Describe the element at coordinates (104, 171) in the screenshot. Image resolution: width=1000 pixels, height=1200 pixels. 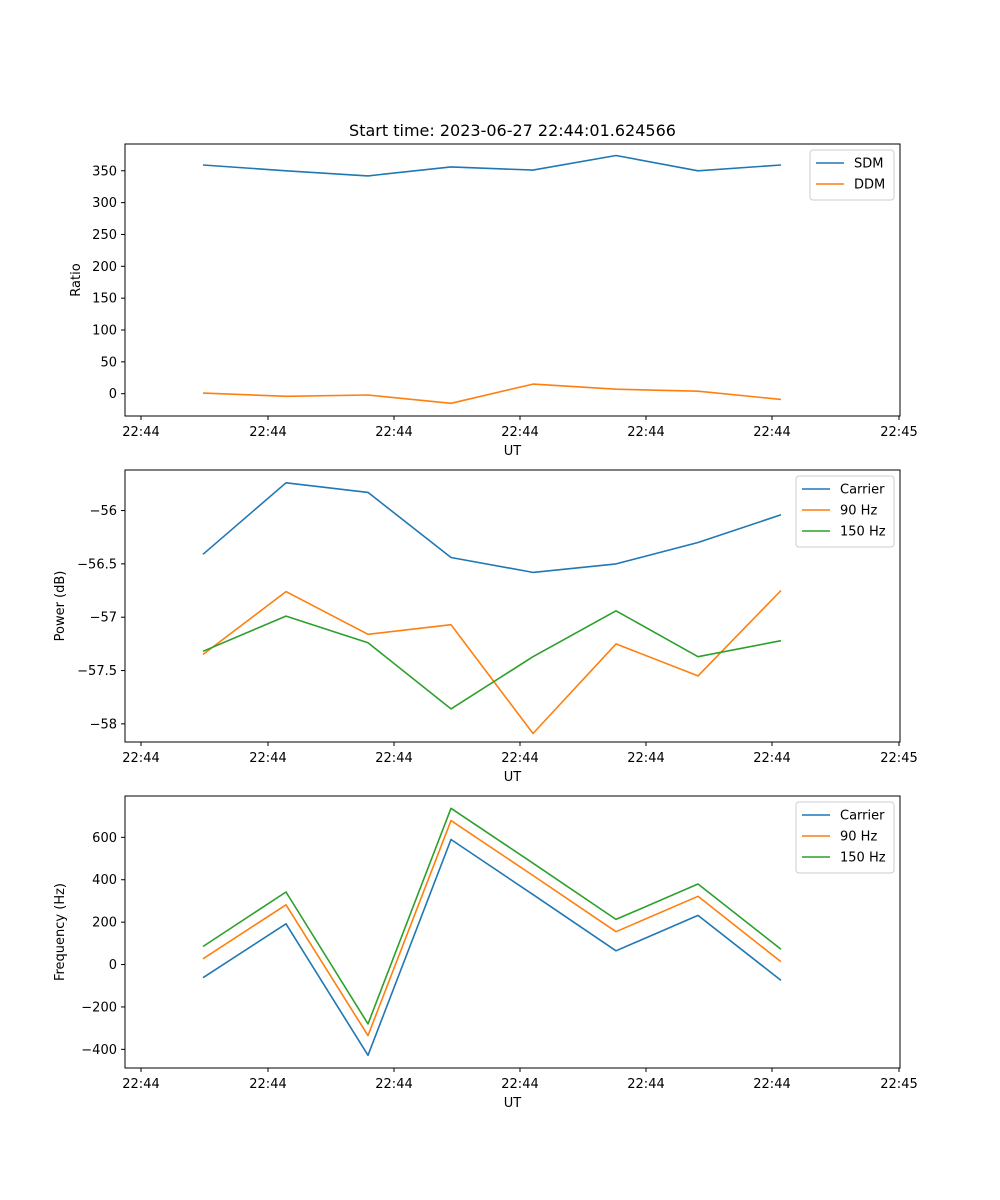
I see `y-tick-label: 350` at that location.